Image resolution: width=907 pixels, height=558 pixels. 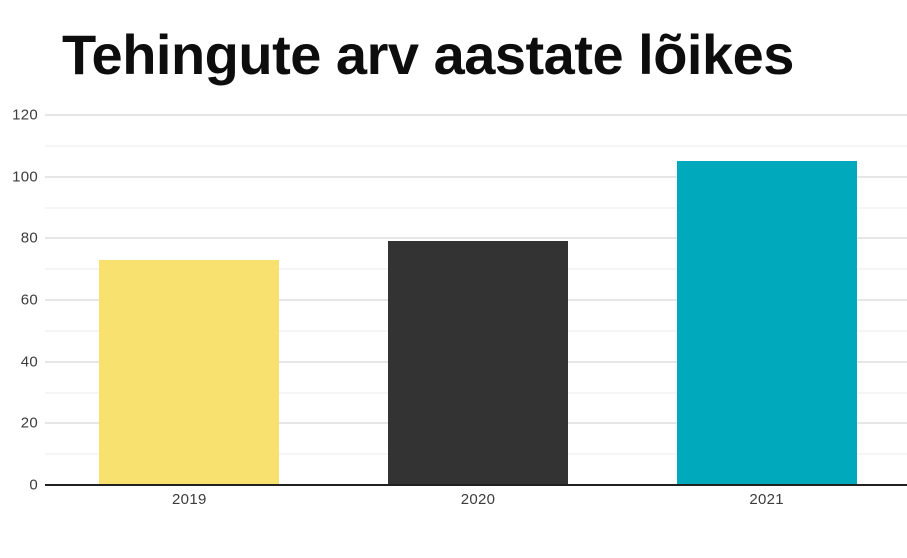 What do you see at coordinates (29, 238) in the screenshot?
I see `y-tick-label-80: 80` at bounding box center [29, 238].